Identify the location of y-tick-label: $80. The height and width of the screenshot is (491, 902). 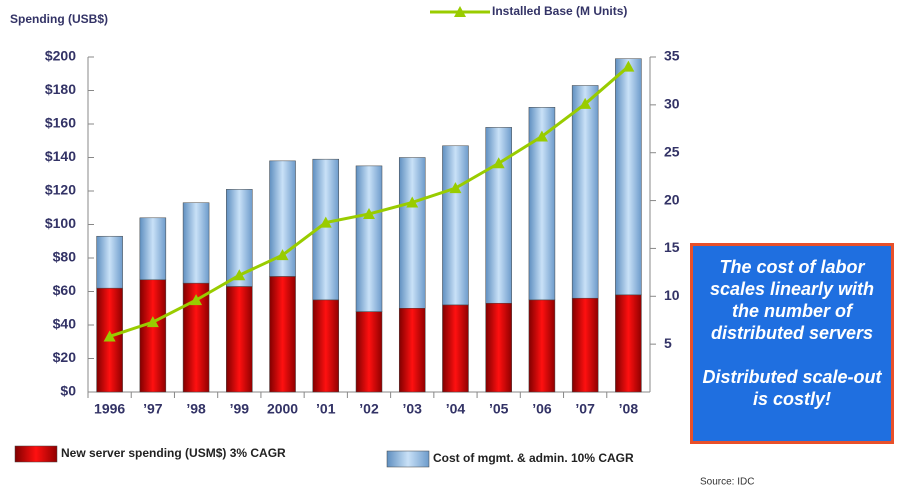
(65, 257).